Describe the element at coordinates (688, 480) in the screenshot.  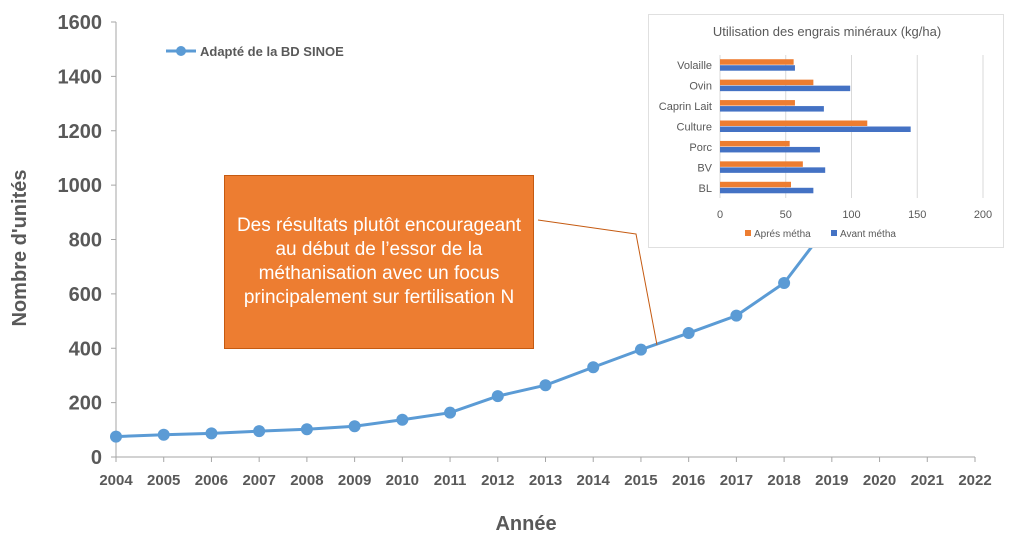
I see `x-tick-label: 2016` at that location.